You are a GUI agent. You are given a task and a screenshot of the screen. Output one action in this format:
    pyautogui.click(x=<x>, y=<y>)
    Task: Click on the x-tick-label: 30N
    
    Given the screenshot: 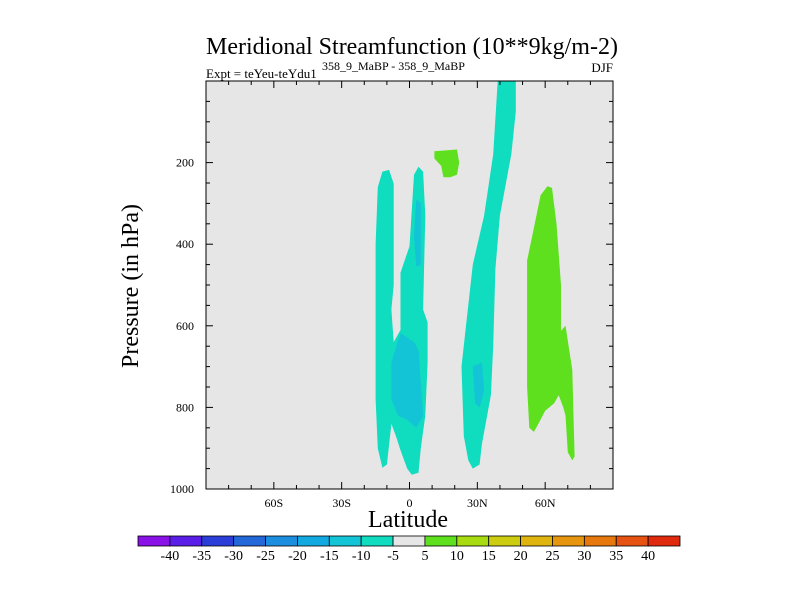 What is the action you would take?
    pyautogui.click(x=477, y=503)
    